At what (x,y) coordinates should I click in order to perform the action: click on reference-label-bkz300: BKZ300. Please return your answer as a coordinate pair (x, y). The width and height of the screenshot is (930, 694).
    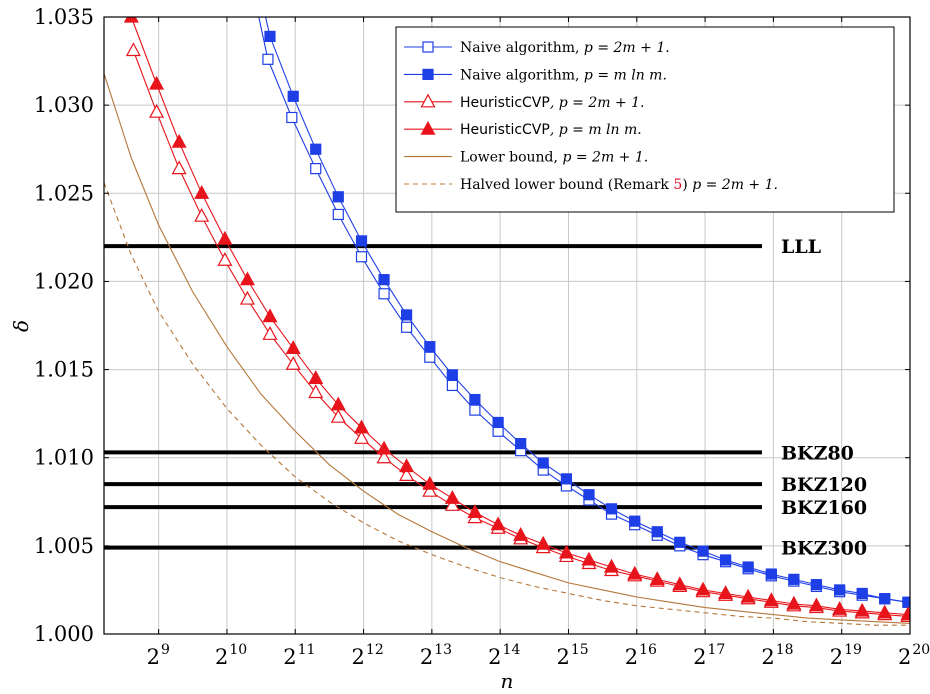
    Looking at the image, I should click on (824, 549).